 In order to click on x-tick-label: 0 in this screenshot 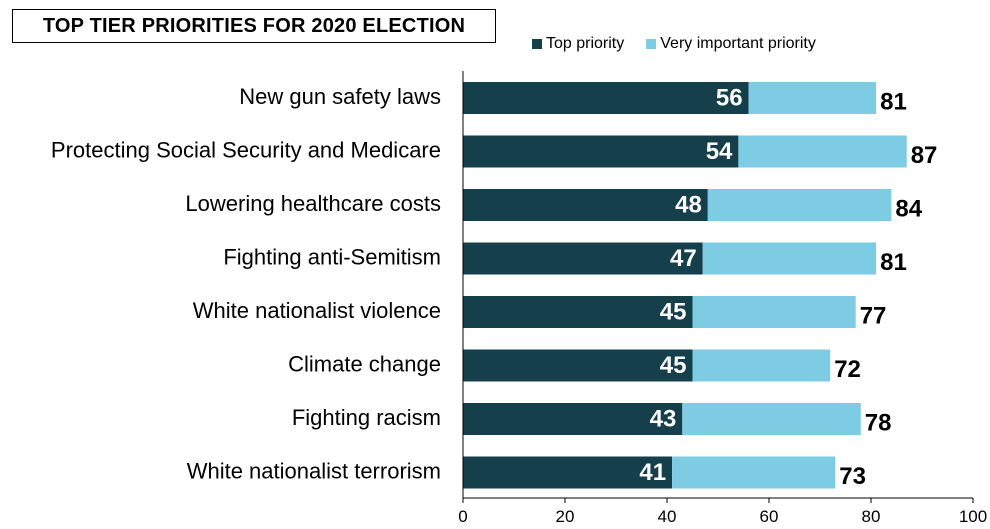, I will do `click(462, 516)`.